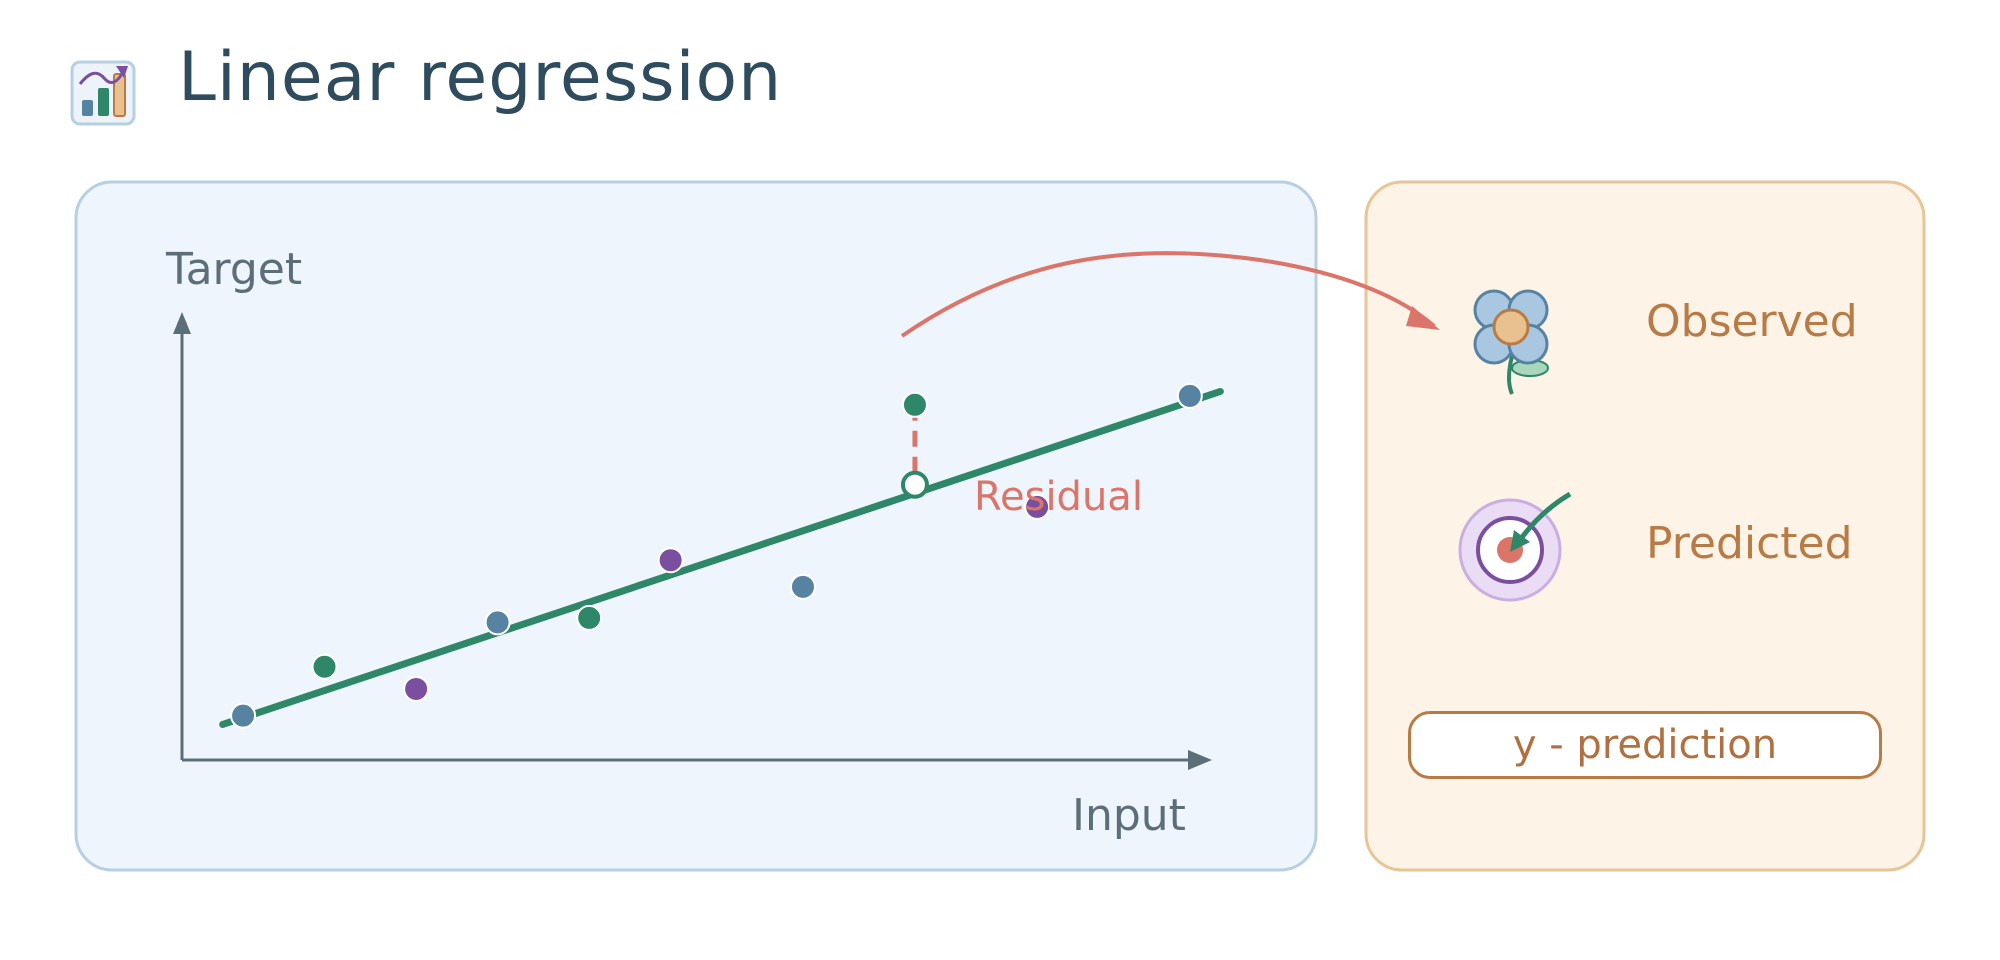  What do you see at coordinates (914, 451) in the screenshot?
I see `residual-layer` at bounding box center [914, 451].